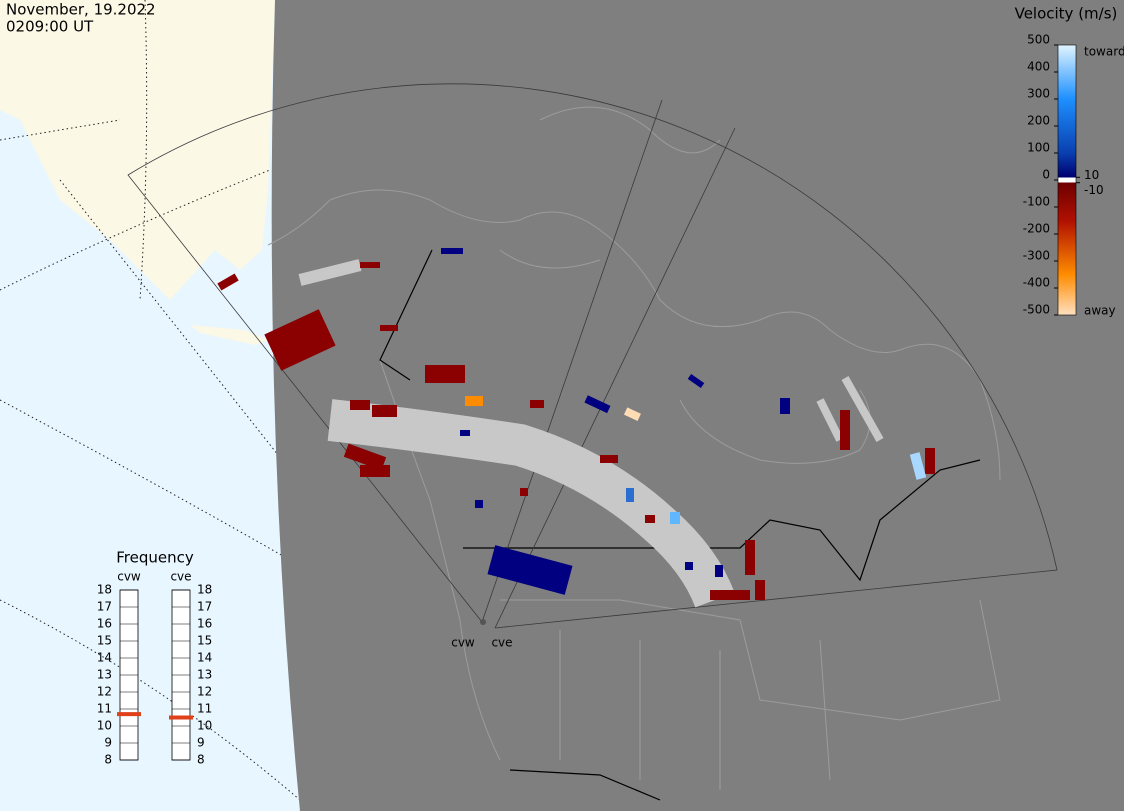  What do you see at coordinates (1100, 311) in the screenshot?
I see `colorbar-end-label: away` at bounding box center [1100, 311].